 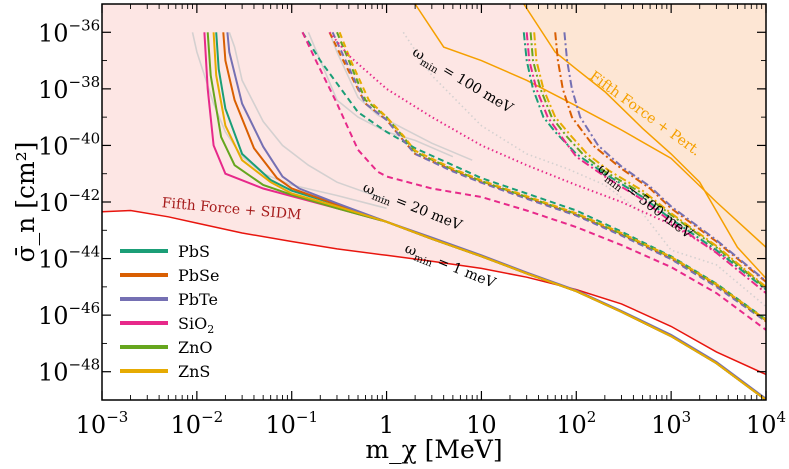 What do you see at coordinates (25, 202) in the screenshot?
I see `y-axis-label: σ̄_n [cm²]` at bounding box center [25, 202].